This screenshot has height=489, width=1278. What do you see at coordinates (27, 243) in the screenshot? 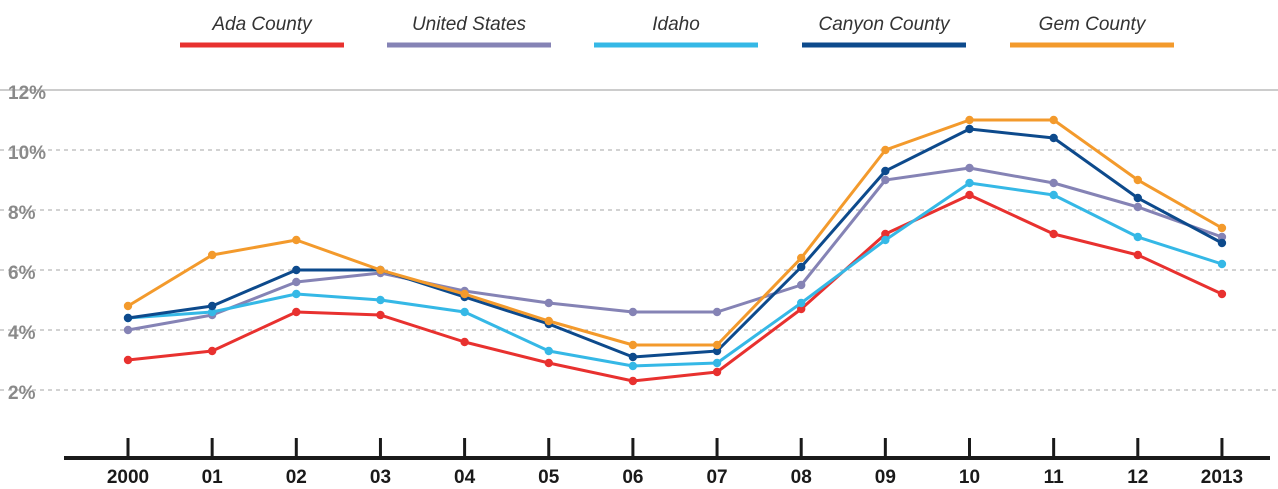
I see `y-axis: 2% 4% 6% 8% 10% 12%` at bounding box center [27, 243].